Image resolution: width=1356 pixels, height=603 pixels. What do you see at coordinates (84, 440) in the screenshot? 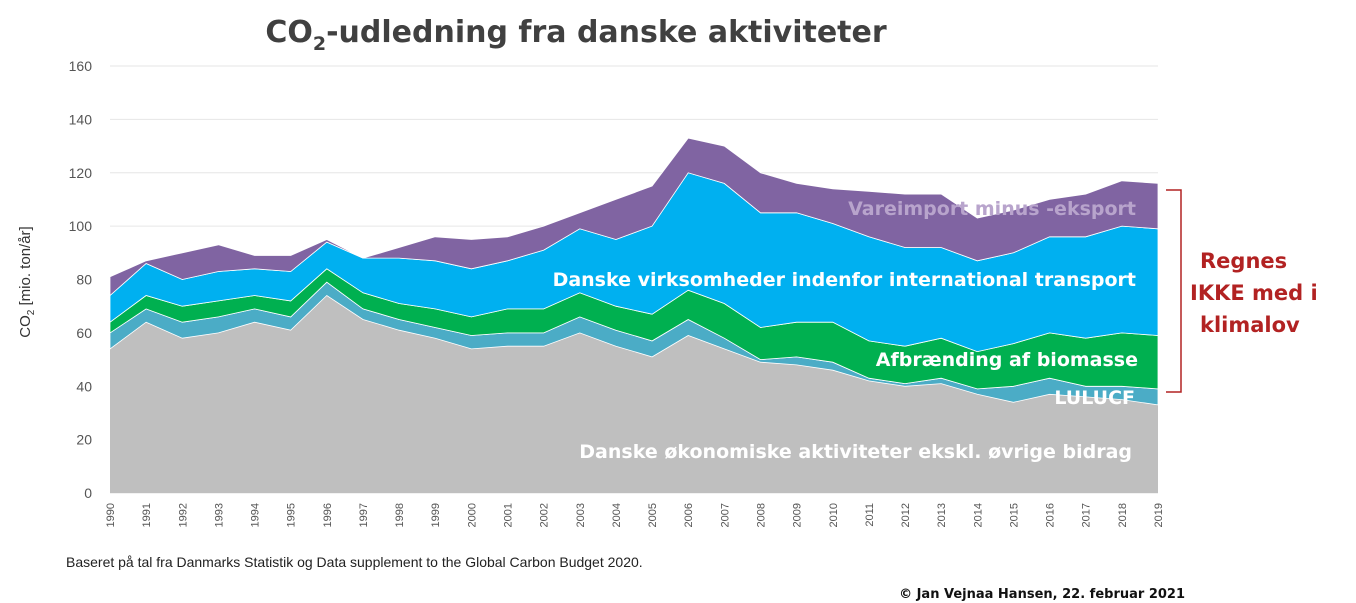
I see `y-tick-label: 20` at bounding box center [84, 440].